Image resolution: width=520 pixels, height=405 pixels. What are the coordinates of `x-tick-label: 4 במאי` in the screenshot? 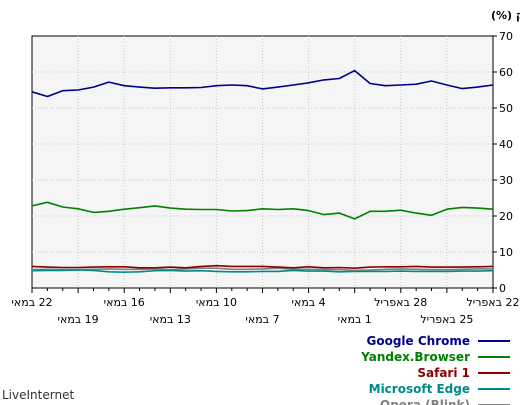 It's located at (309, 302).